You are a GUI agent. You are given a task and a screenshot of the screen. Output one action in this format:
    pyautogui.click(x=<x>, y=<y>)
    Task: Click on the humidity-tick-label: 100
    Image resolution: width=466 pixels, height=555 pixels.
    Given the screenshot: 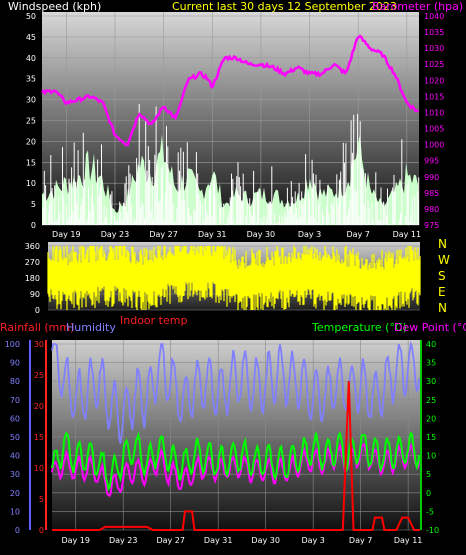 What is the action you would take?
    pyautogui.click(x=12, y=344)
    